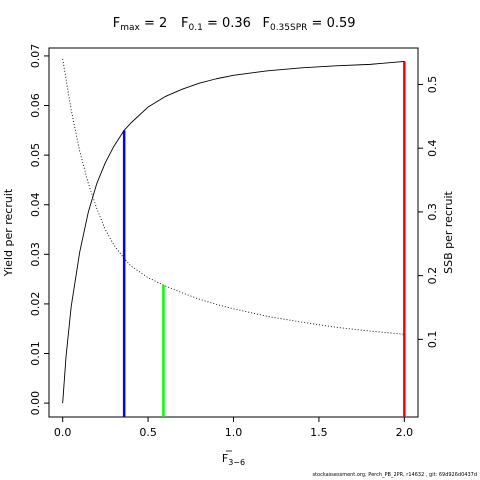 The width and height of the screenshot is (480, 480). What do you see at coordinates (35, 204) in the screenshot?
I see `y-left-tick-label: 0.04` at bounding box center [35, 204].